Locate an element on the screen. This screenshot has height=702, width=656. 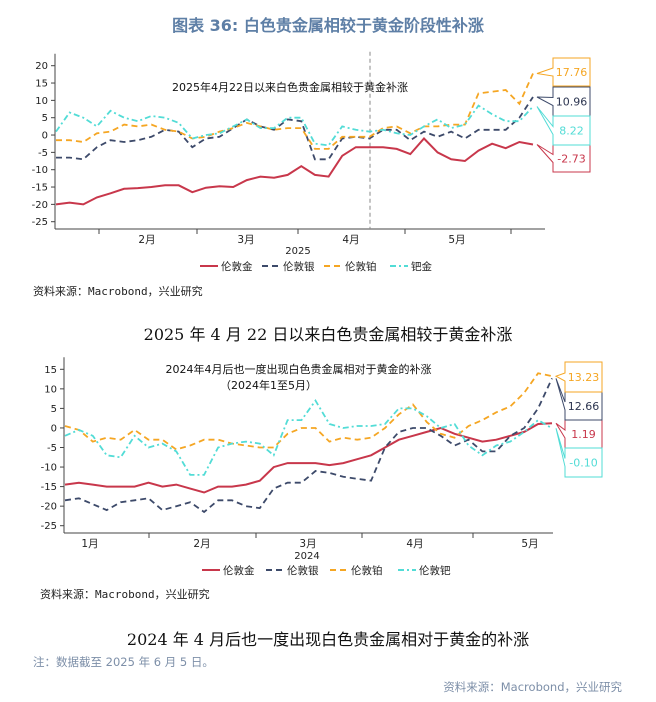
chart-title: 2024年4月后也一度出现白色贵金属相对于黄金的补涨 is located at coordinates (299, 369).